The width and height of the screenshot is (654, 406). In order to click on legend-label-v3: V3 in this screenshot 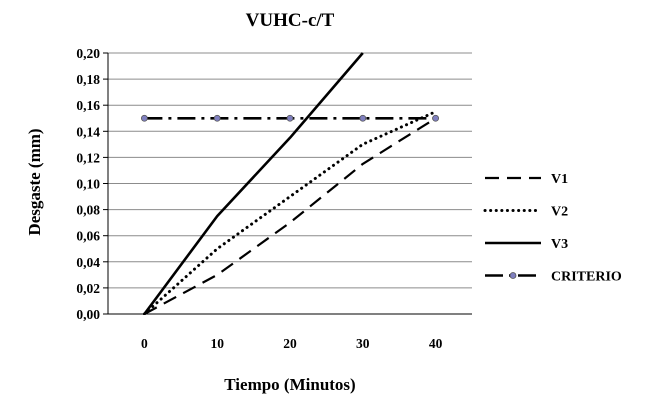, I will do `click(559, 244)`.